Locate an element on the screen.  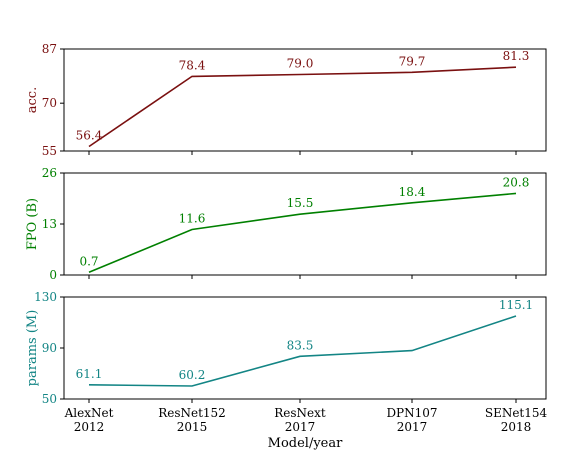
y-tick-label: 90 is located at coordinates (49, 348).